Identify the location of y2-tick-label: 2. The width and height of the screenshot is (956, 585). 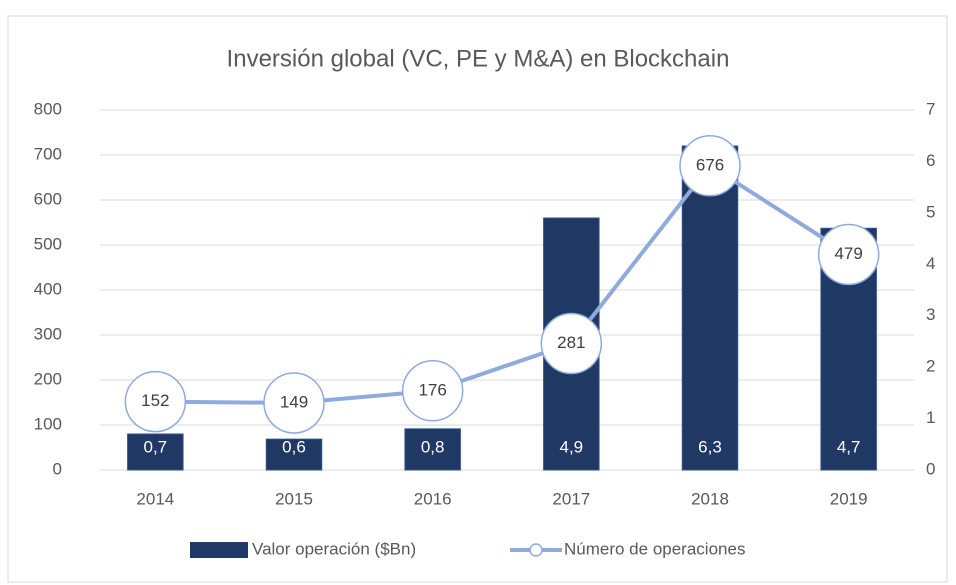
(930, 366).